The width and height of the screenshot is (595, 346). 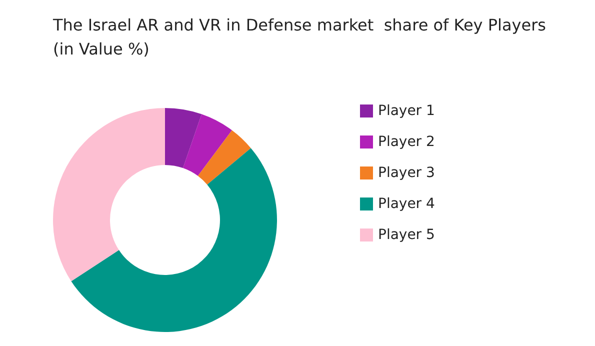 I want to click on chart-title: The Israel AR and VR in Defense market share of Key Players (in Value %), so click(x=299, y=37).